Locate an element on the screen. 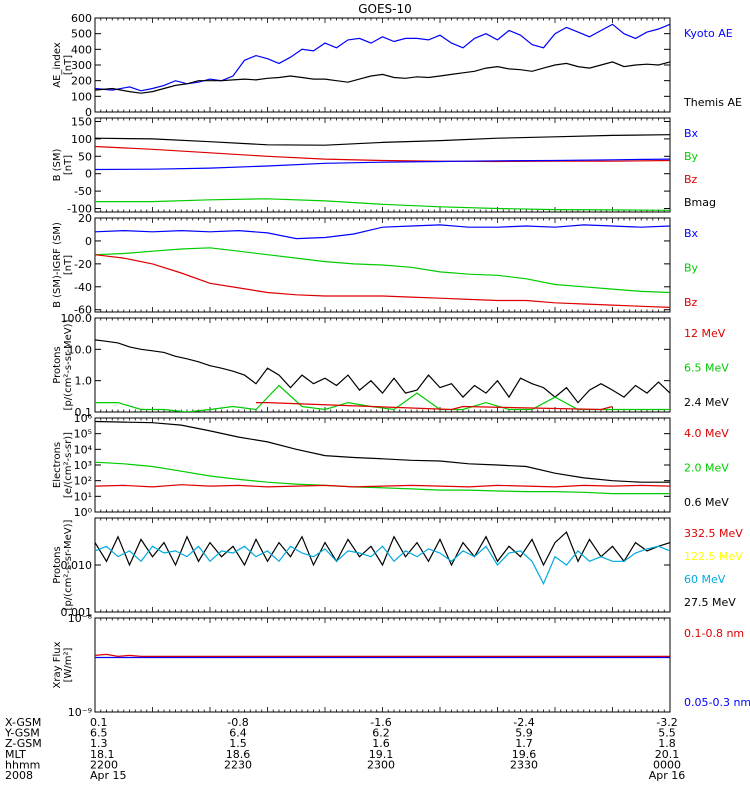 This screenshot has height=804, width=750. y-tick-label: 10.0 is located at coordinates (80, 349).